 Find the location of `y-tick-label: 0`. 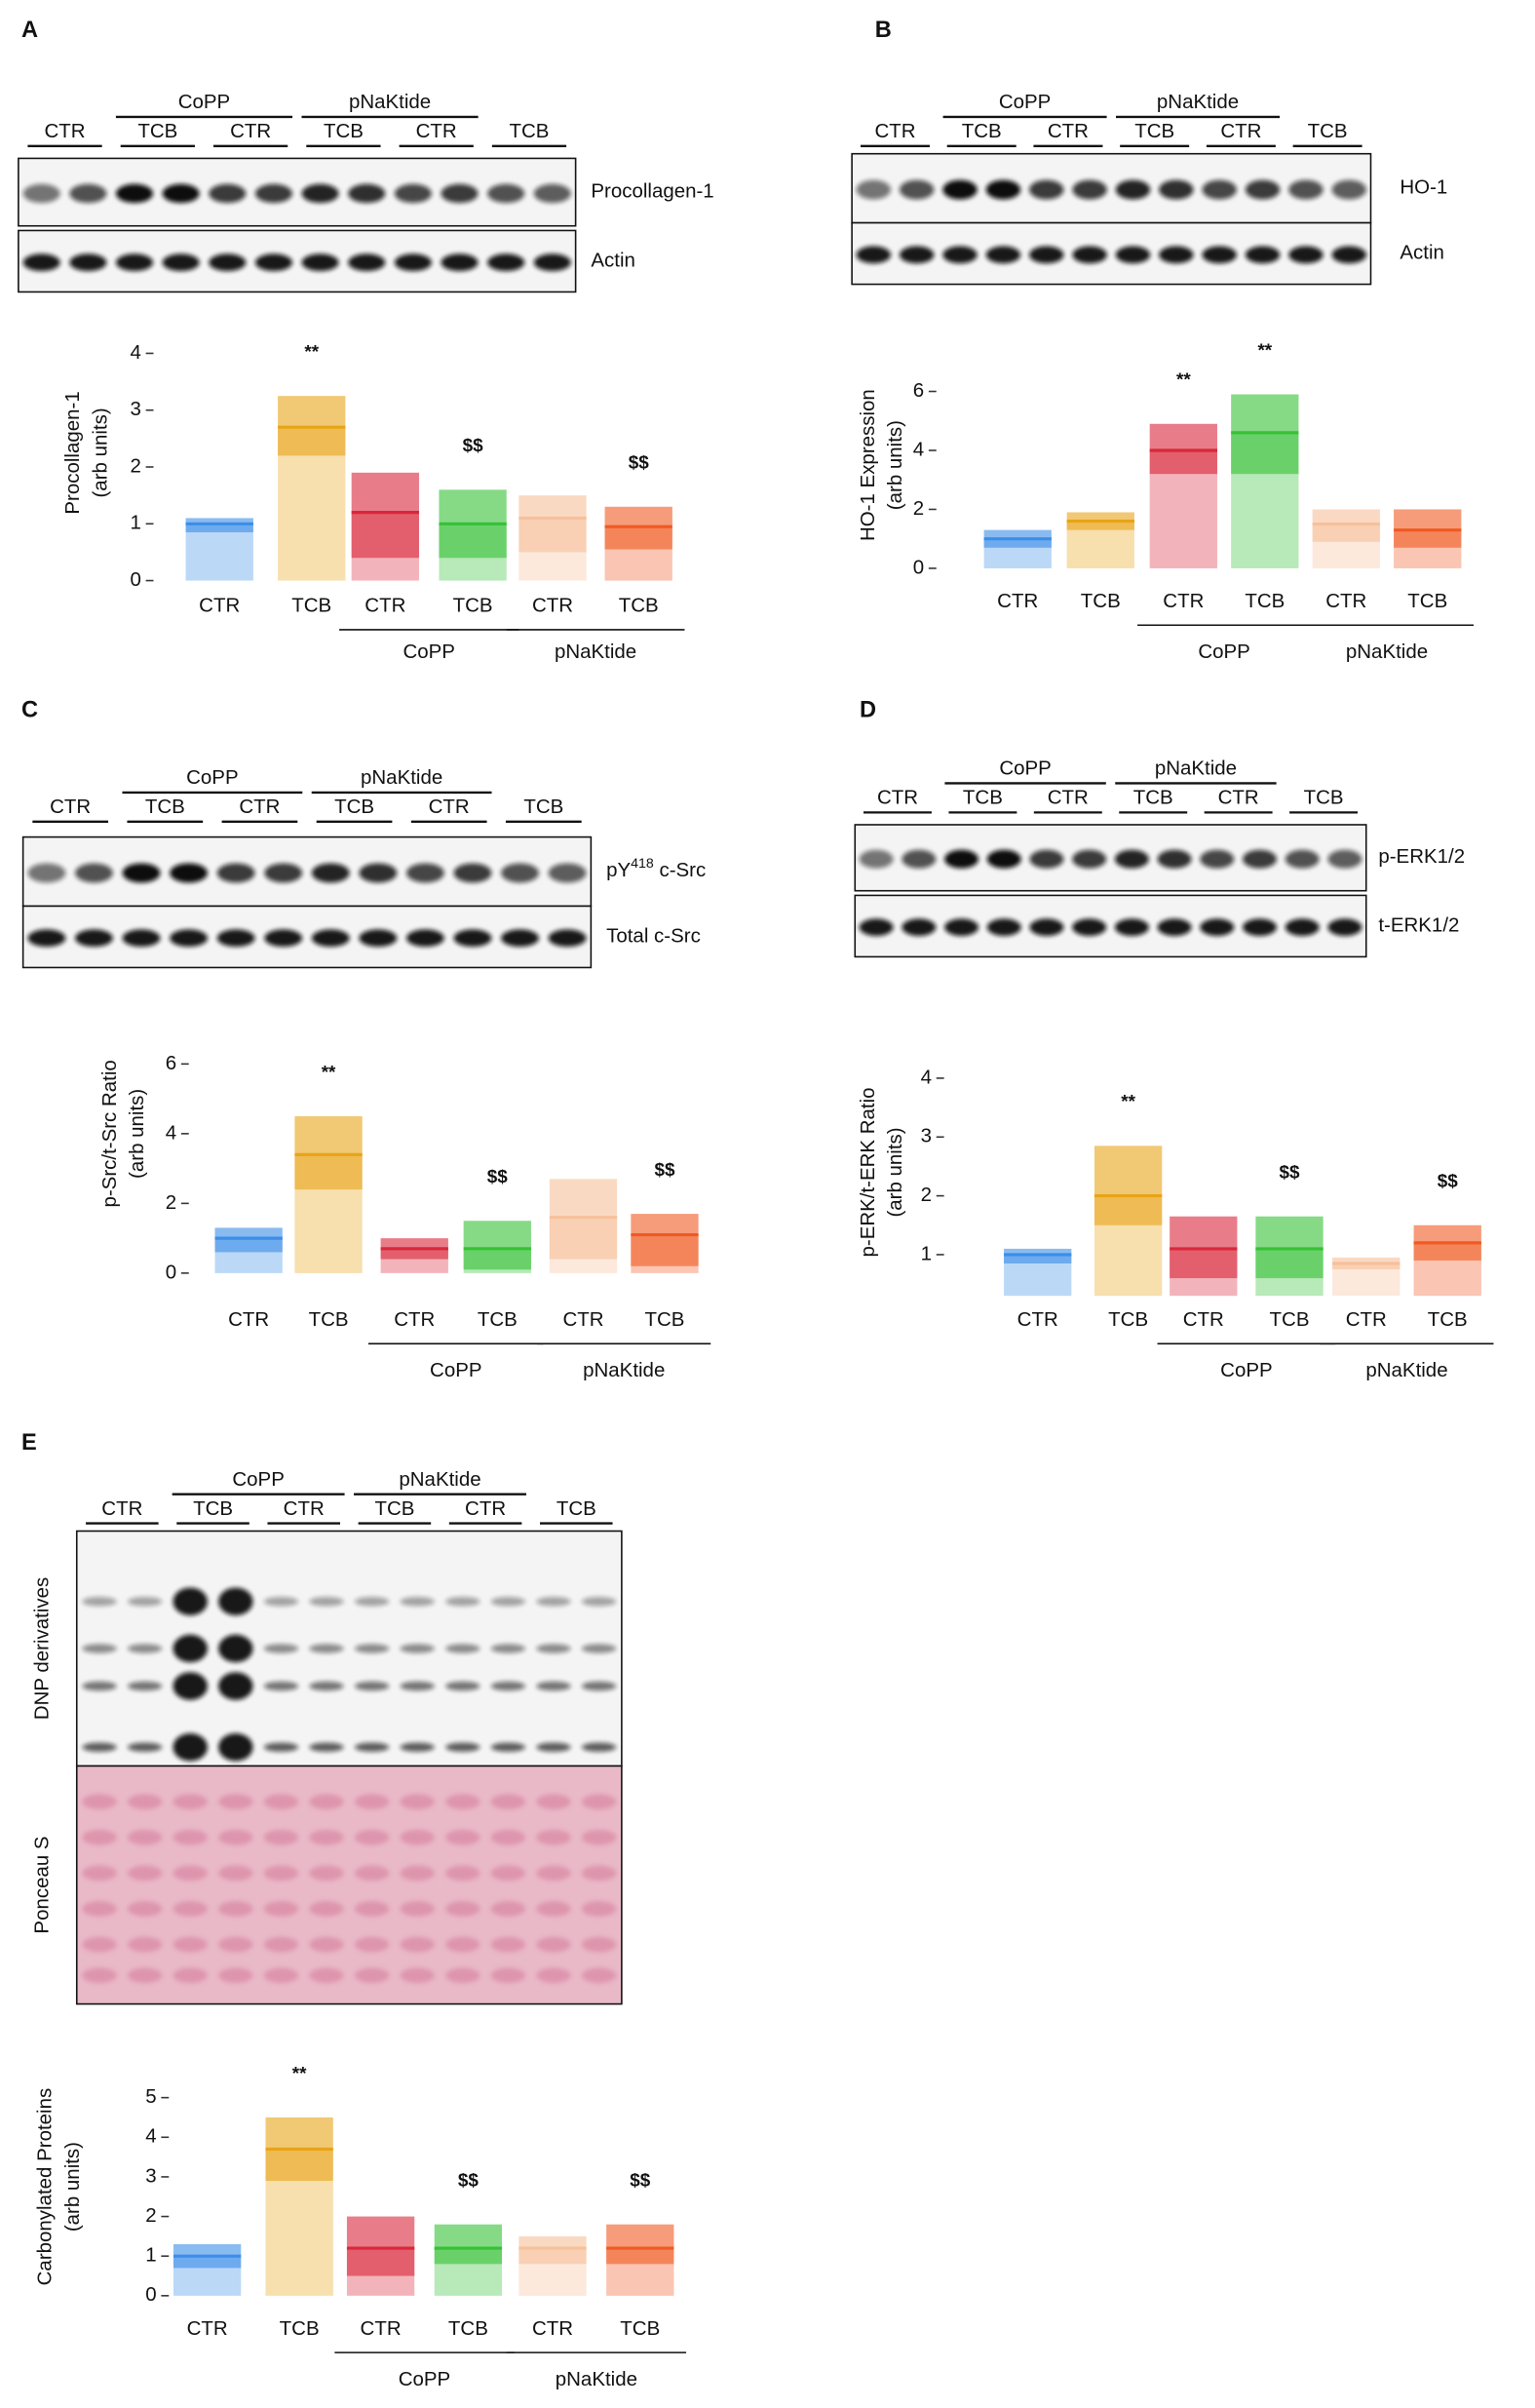

y-tick-label: 0 is located at coordinates (918, 567).